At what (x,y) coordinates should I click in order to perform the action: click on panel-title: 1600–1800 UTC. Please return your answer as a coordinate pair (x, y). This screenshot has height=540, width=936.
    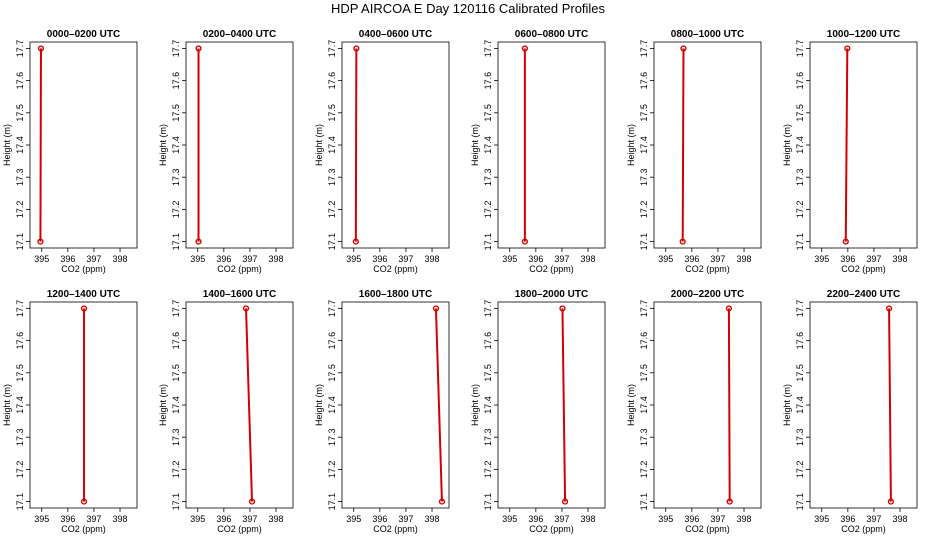
    Looking at the image, I should click on (395, 294).